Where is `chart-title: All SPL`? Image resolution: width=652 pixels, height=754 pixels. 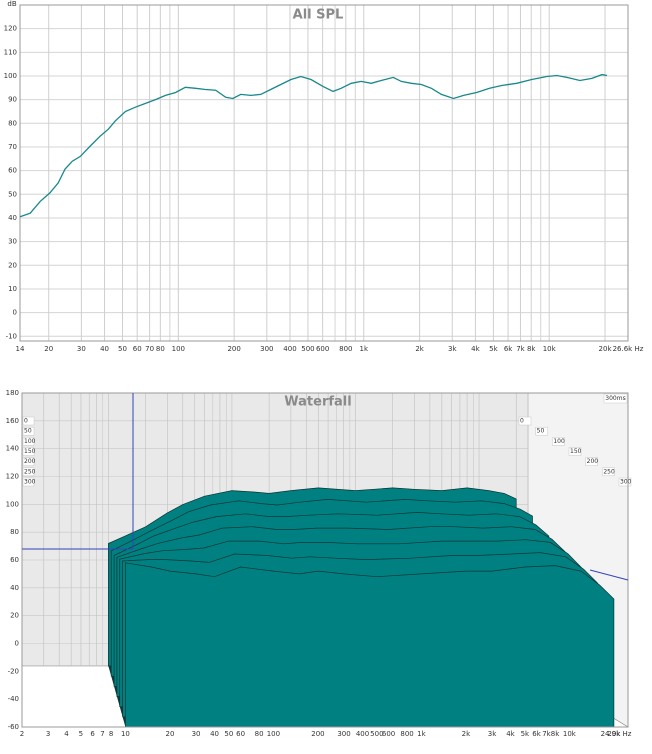
chart-title: All SPL is located at coordinates (318, 15).